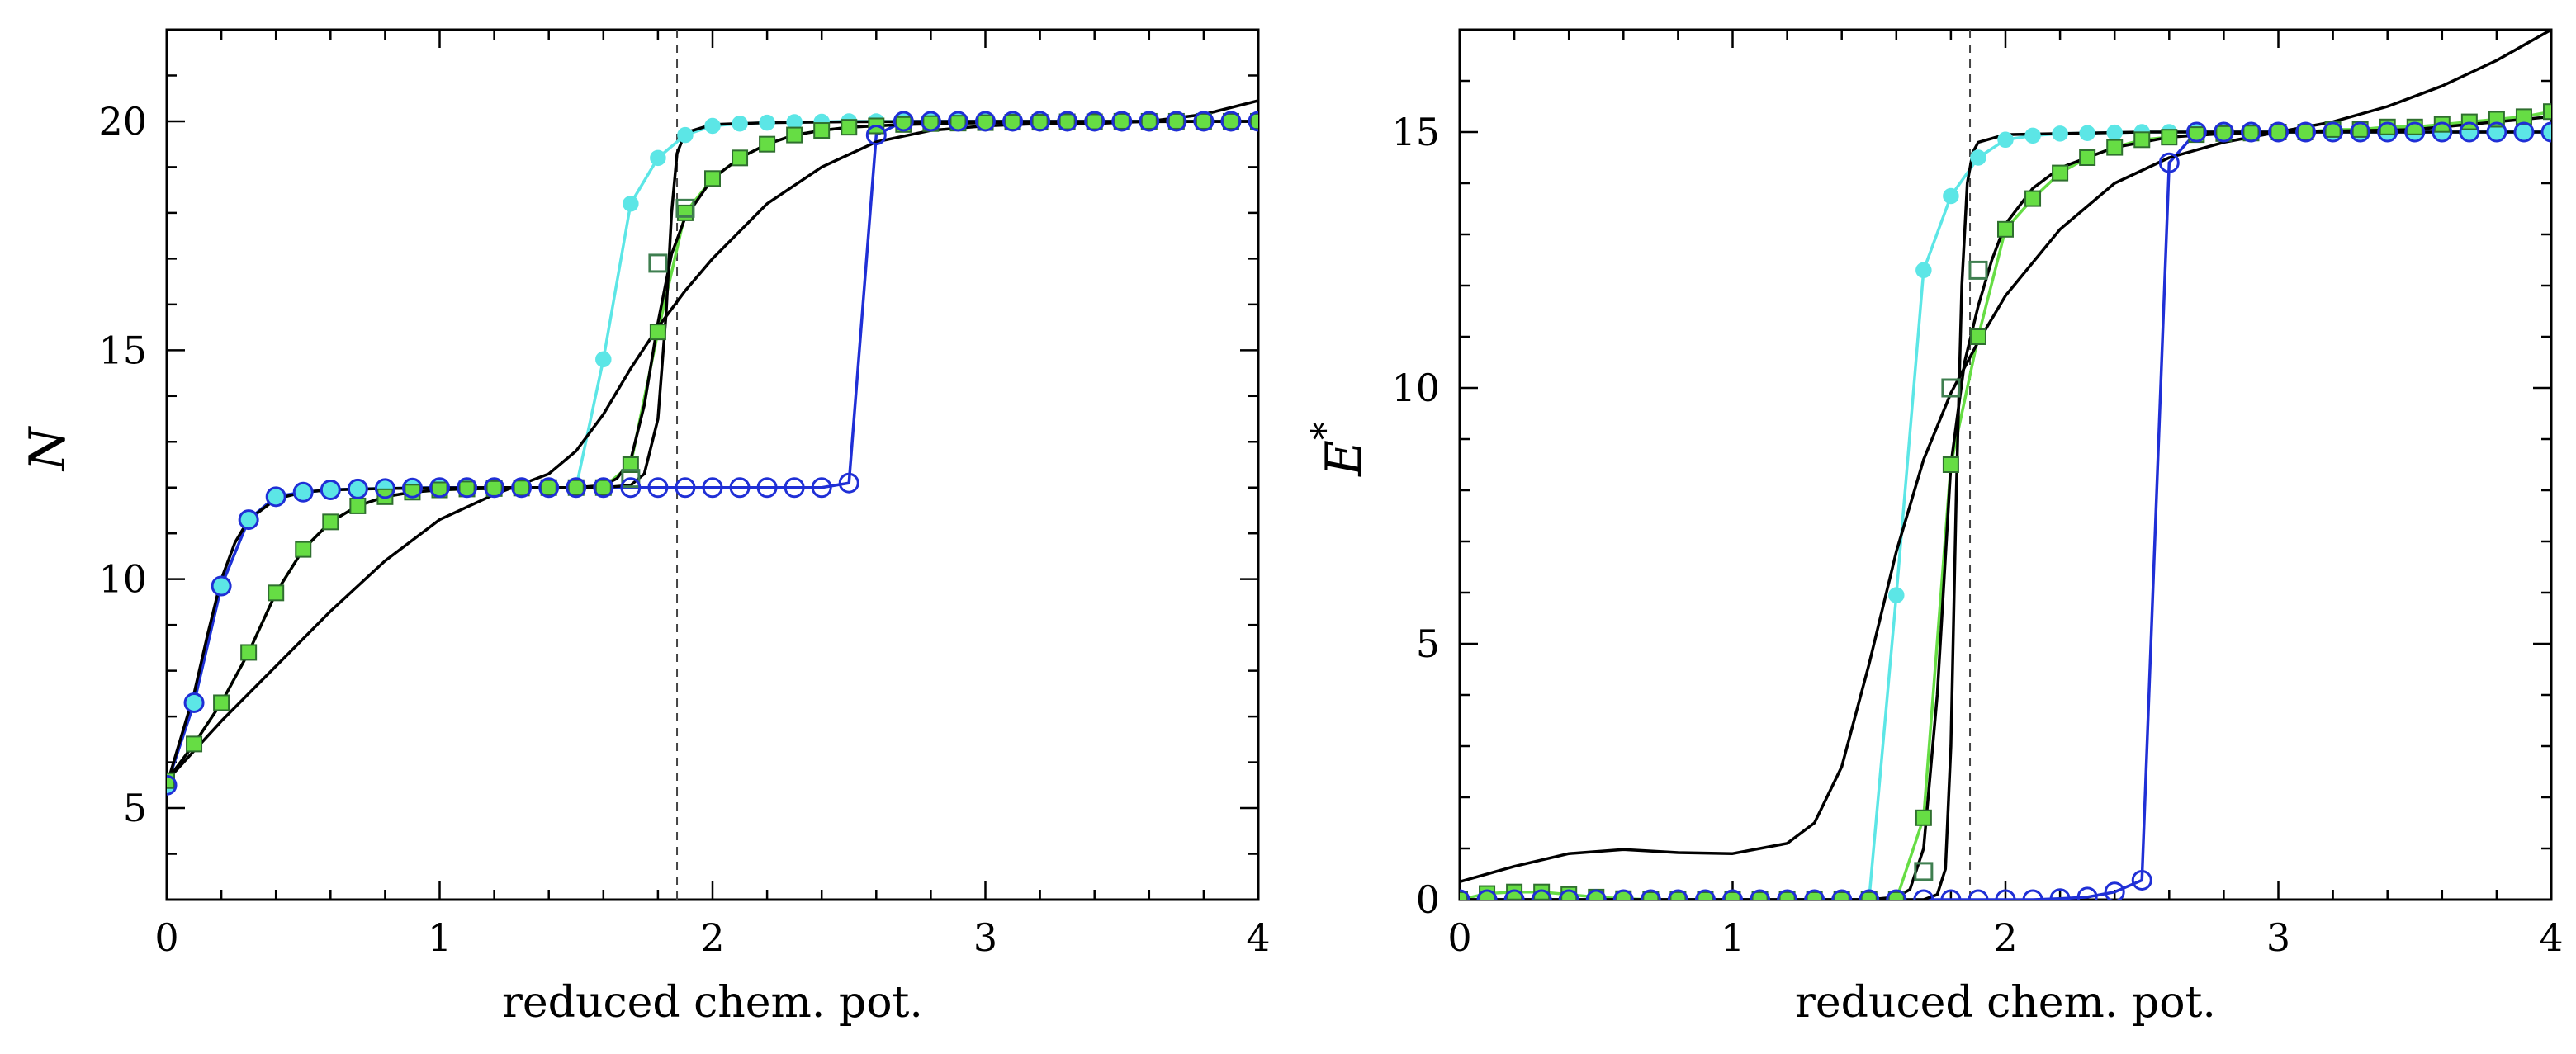  I want to click on x-axis-label-right: reduced chem. pot., so click(2005, 1003).